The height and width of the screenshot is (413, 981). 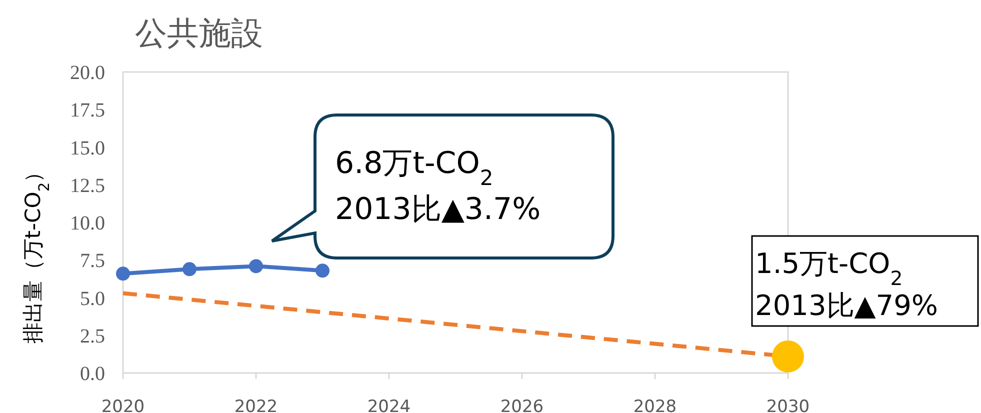 I want to click on x-tick-label: 2028, so click(x=655, y=405).